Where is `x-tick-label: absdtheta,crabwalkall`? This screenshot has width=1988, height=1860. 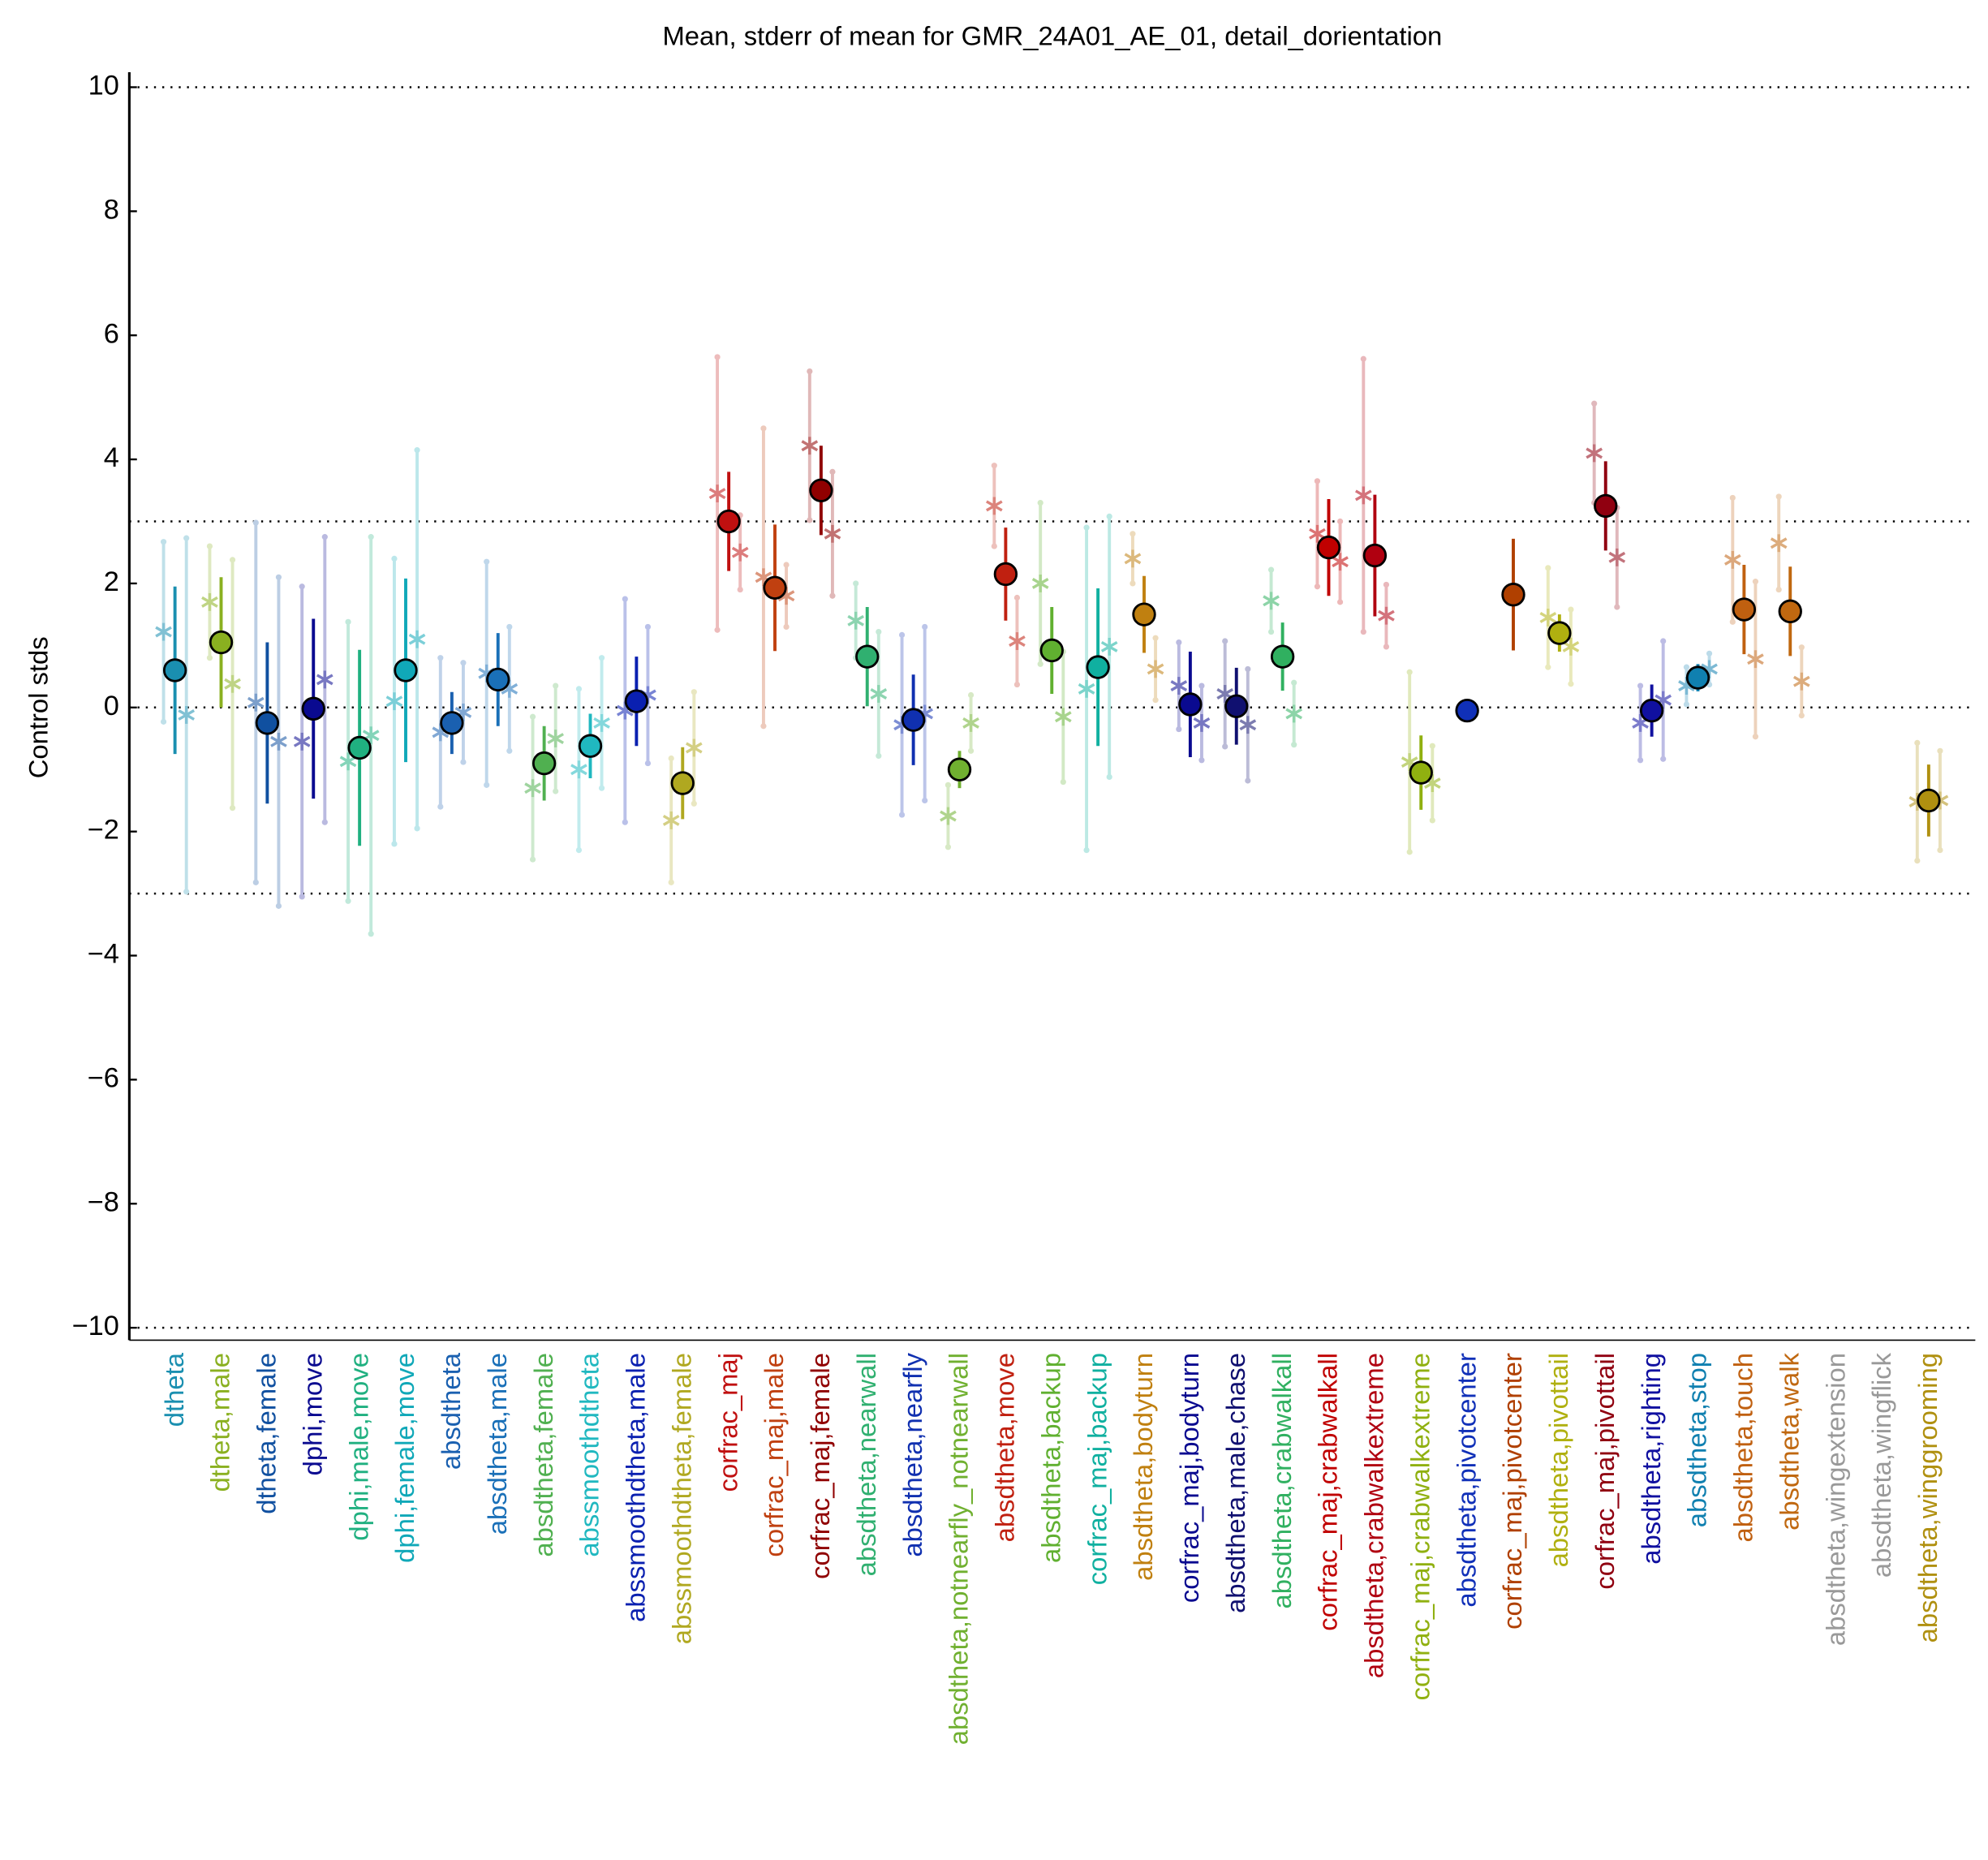 x-tick-label: absdtheta,crabwalkall is located at coordinates (1282, 1480).